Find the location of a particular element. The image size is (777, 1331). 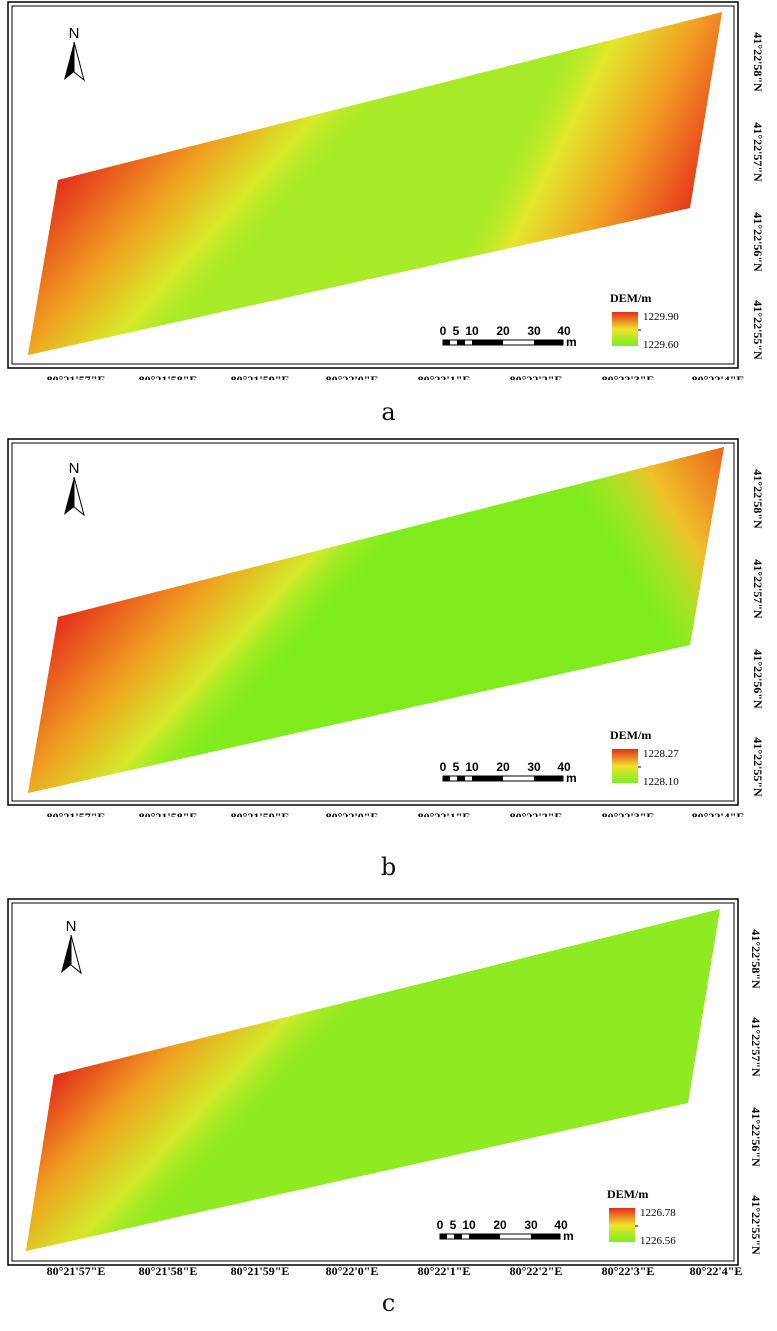

panel-caption-b: b is located at coordinates (388, 867).